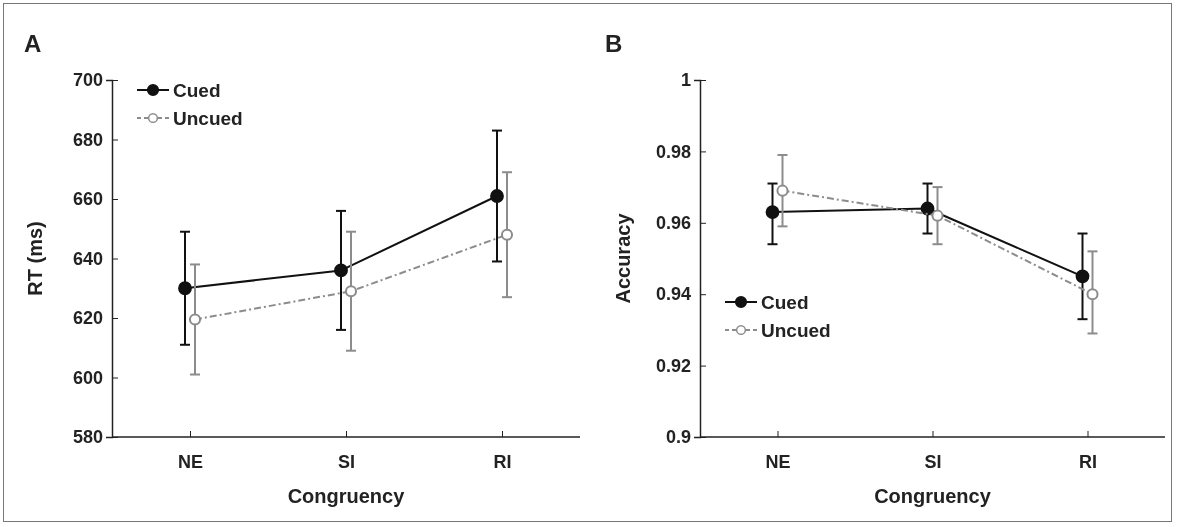 The width and height of the screenshot is (1177, 527). What do you see at coordinates (678, 437) in the screenshot?
I see `y-tick-label: 0.9` at bounding box center [678, 437].